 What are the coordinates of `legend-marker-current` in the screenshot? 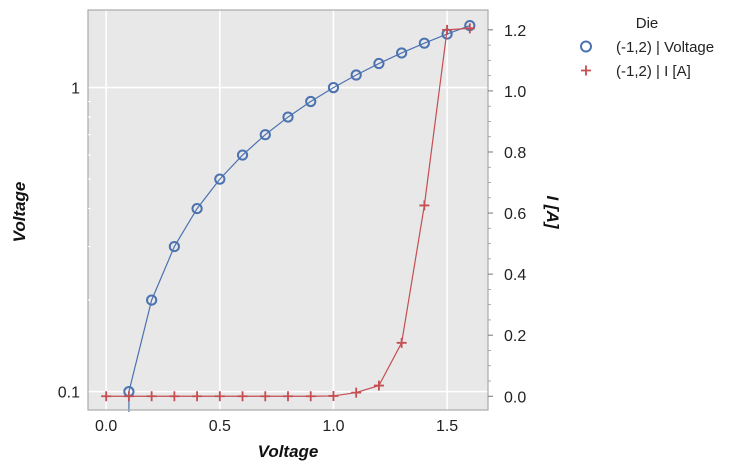 It's located at (586, 70).